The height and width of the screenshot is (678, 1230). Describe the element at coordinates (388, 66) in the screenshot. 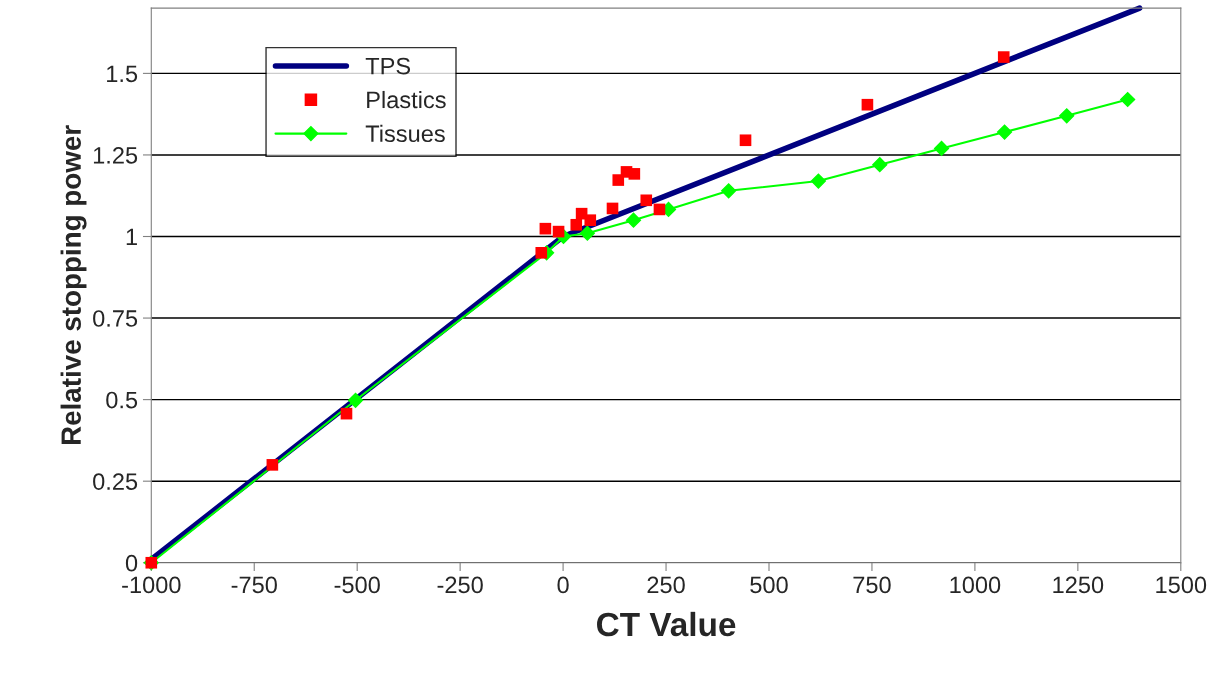

I see `legend-label: TPS` at that location.